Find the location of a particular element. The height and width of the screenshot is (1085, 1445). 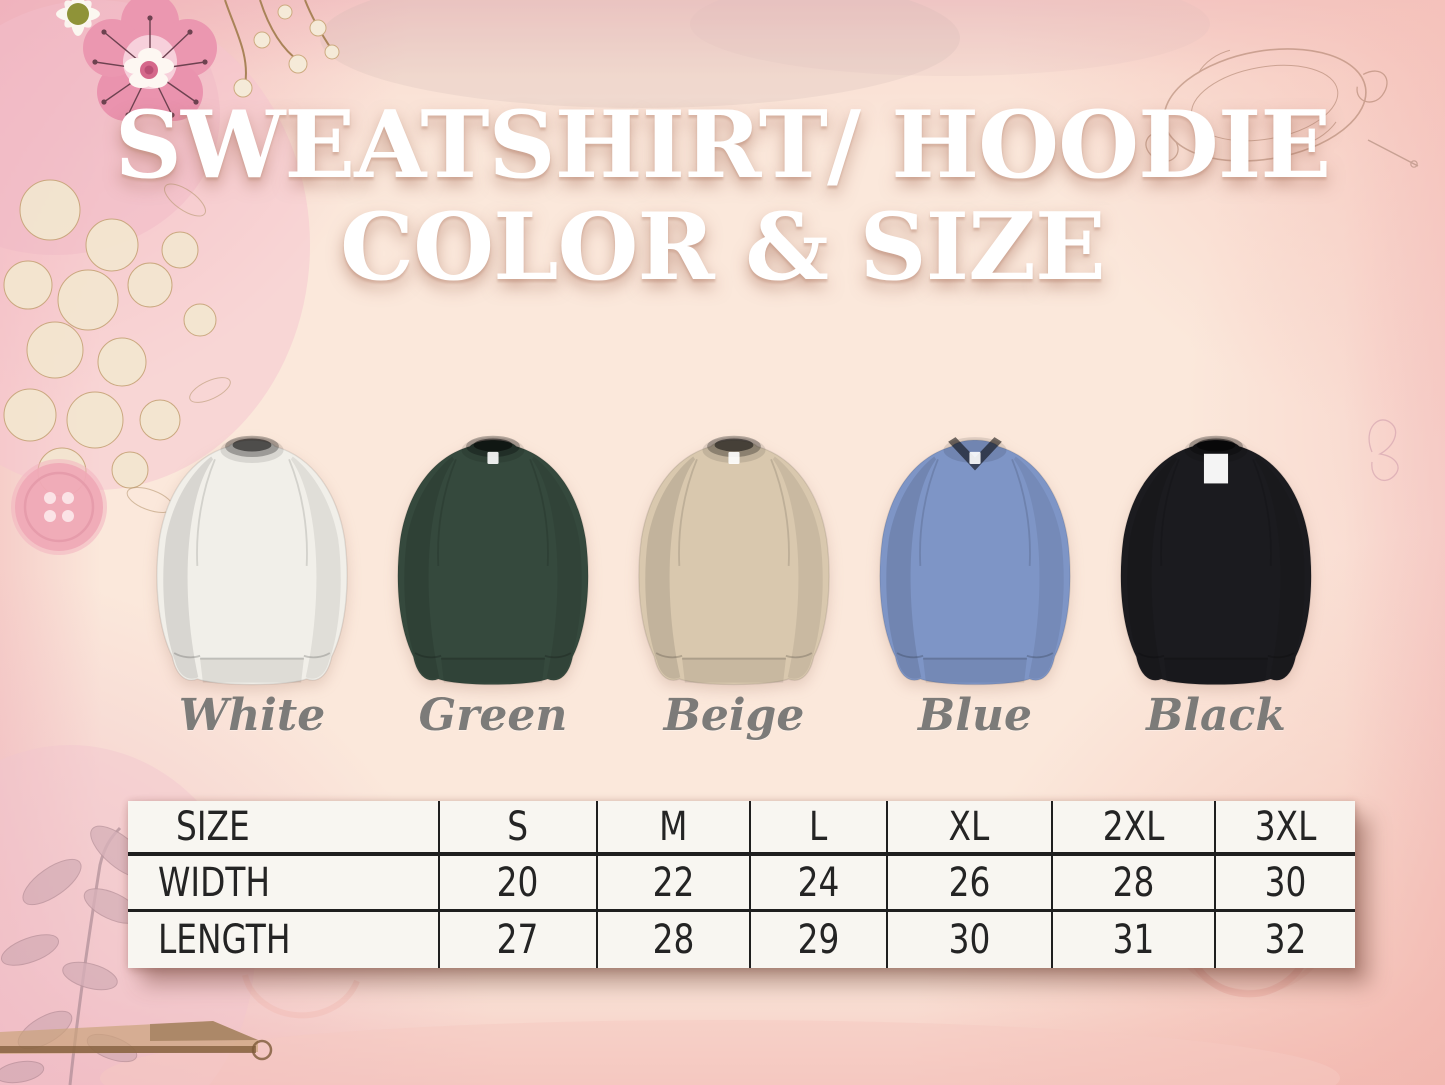

sweatshirt-image-green is located at coordinates (493, 560).